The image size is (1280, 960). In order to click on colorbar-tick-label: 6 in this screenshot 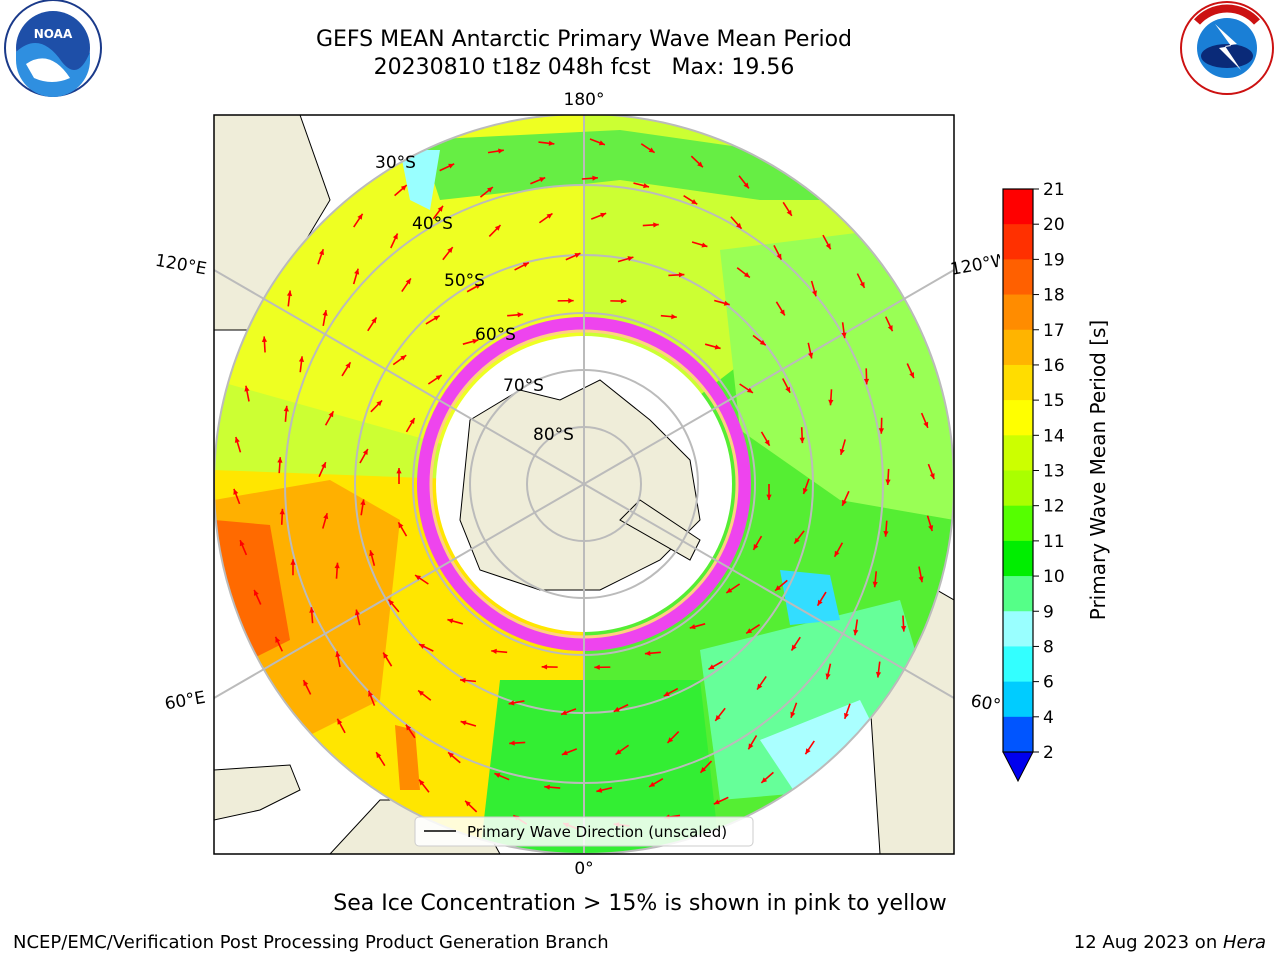, I will do `click(1048, 683)`.